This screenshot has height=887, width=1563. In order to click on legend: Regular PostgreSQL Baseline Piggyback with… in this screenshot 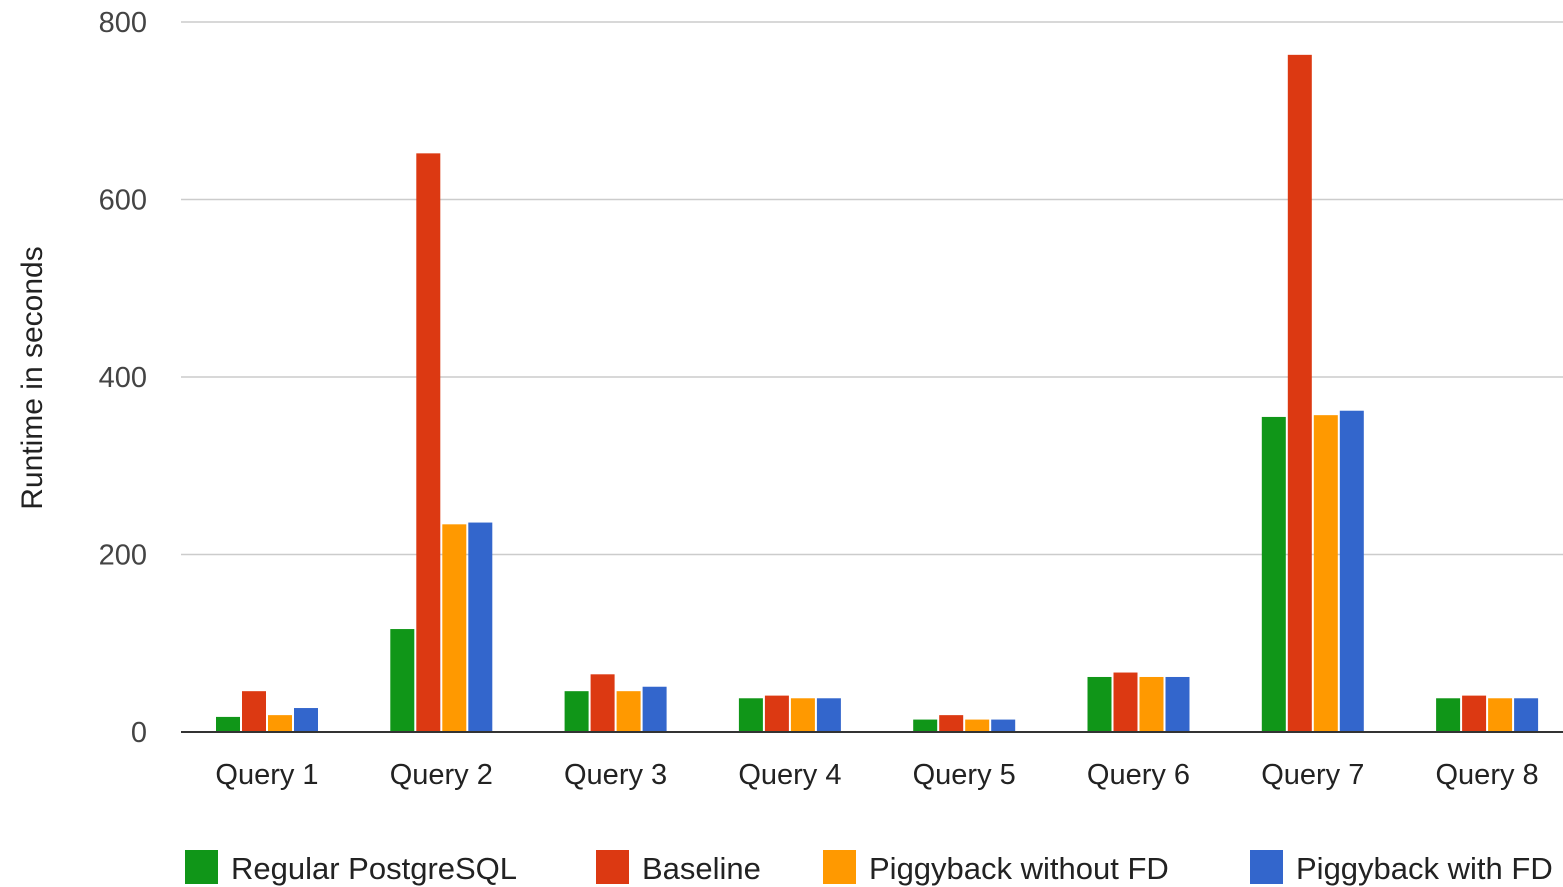, I will do `click(869, 868)`.